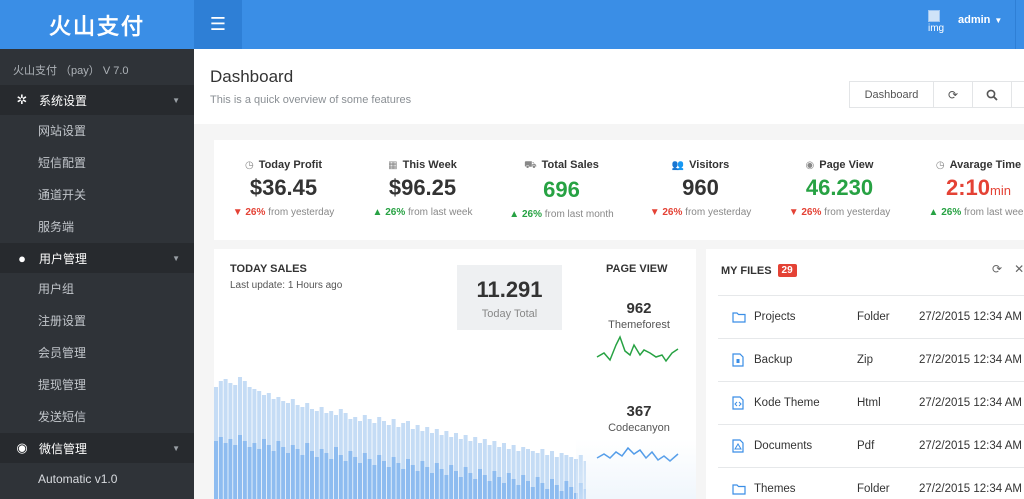 This screenshot has width=1024, height=499. I want to click on file-name: Documents, so click(783, 446).